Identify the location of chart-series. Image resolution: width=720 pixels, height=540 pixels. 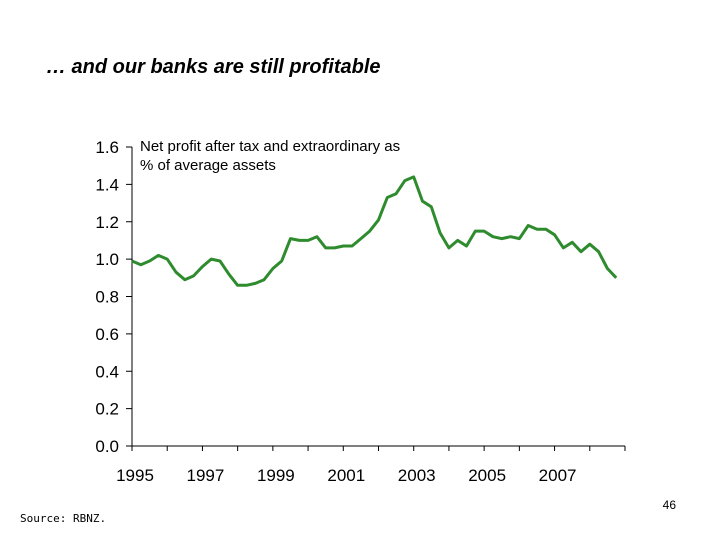
(374, 231).